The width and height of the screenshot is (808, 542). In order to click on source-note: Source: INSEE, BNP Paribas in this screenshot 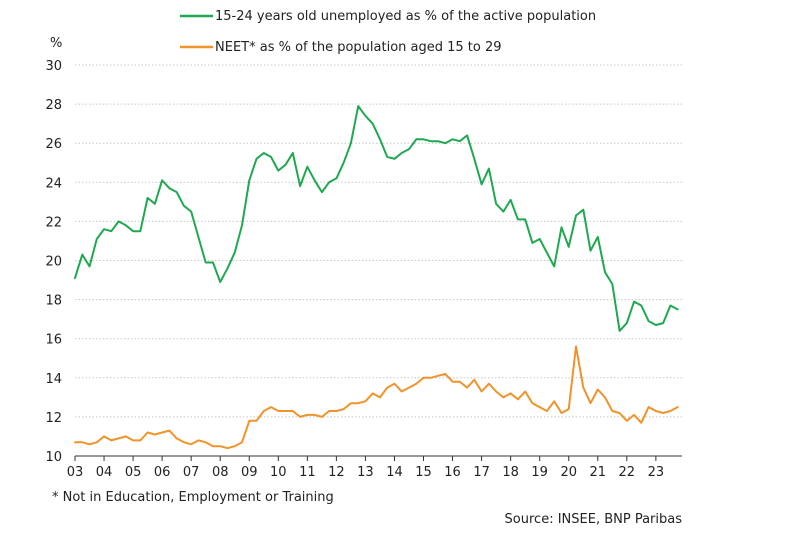, I will do `click(593, 519)`.